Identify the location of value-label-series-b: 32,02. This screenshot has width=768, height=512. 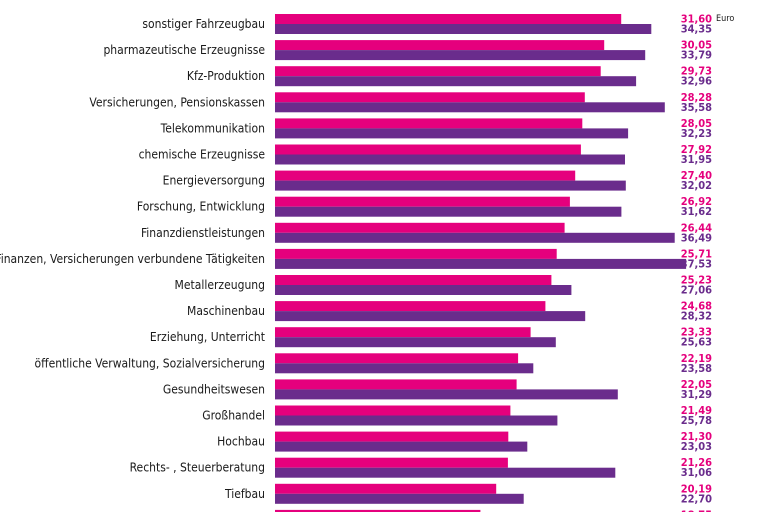
(696, 185).